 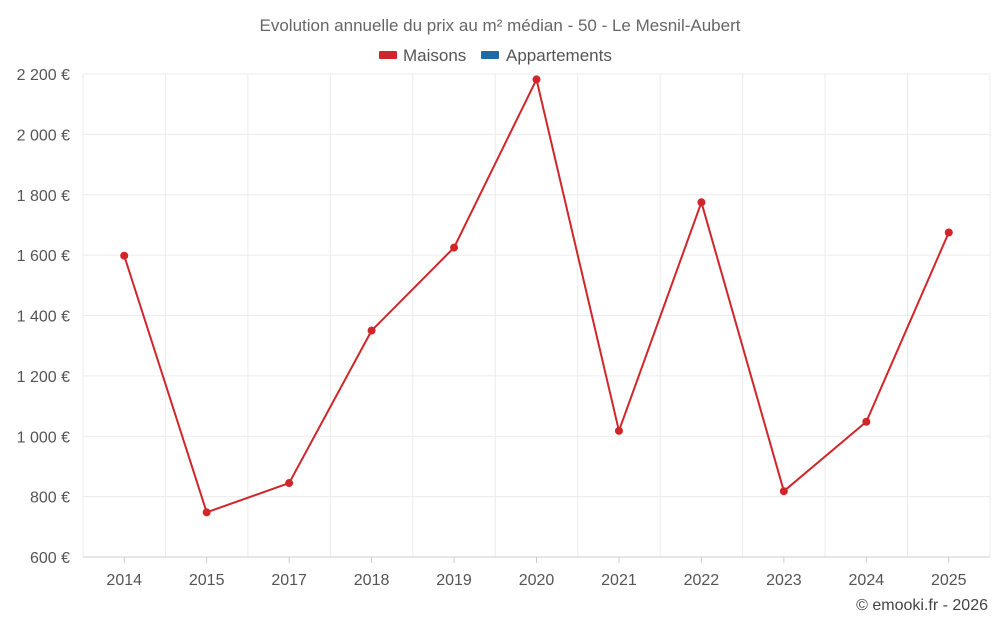 What do you see at coordinates (922, 605) in the screenshot?
I see `credit-text: © emooki.fr - 2026` at bounding box center [922, 605].